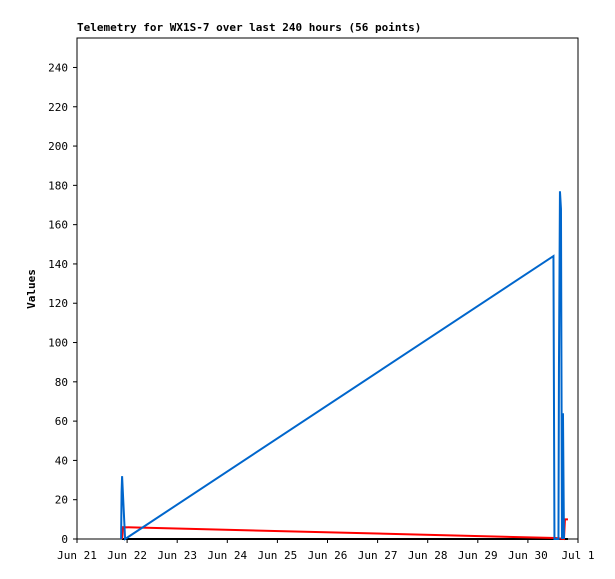 This screenshot has width=615, height=579. I want to click on x-tick-label: Jul 1, so click(577, 555).